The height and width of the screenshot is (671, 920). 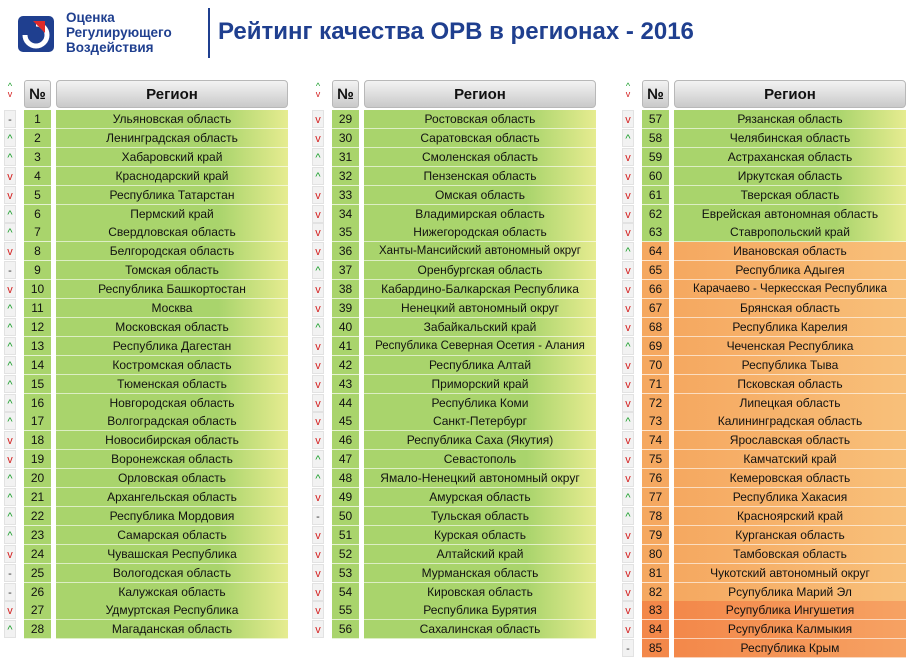 I want to click on table-row: ^ 21 Архангельская область, so click(x=146, y=497).